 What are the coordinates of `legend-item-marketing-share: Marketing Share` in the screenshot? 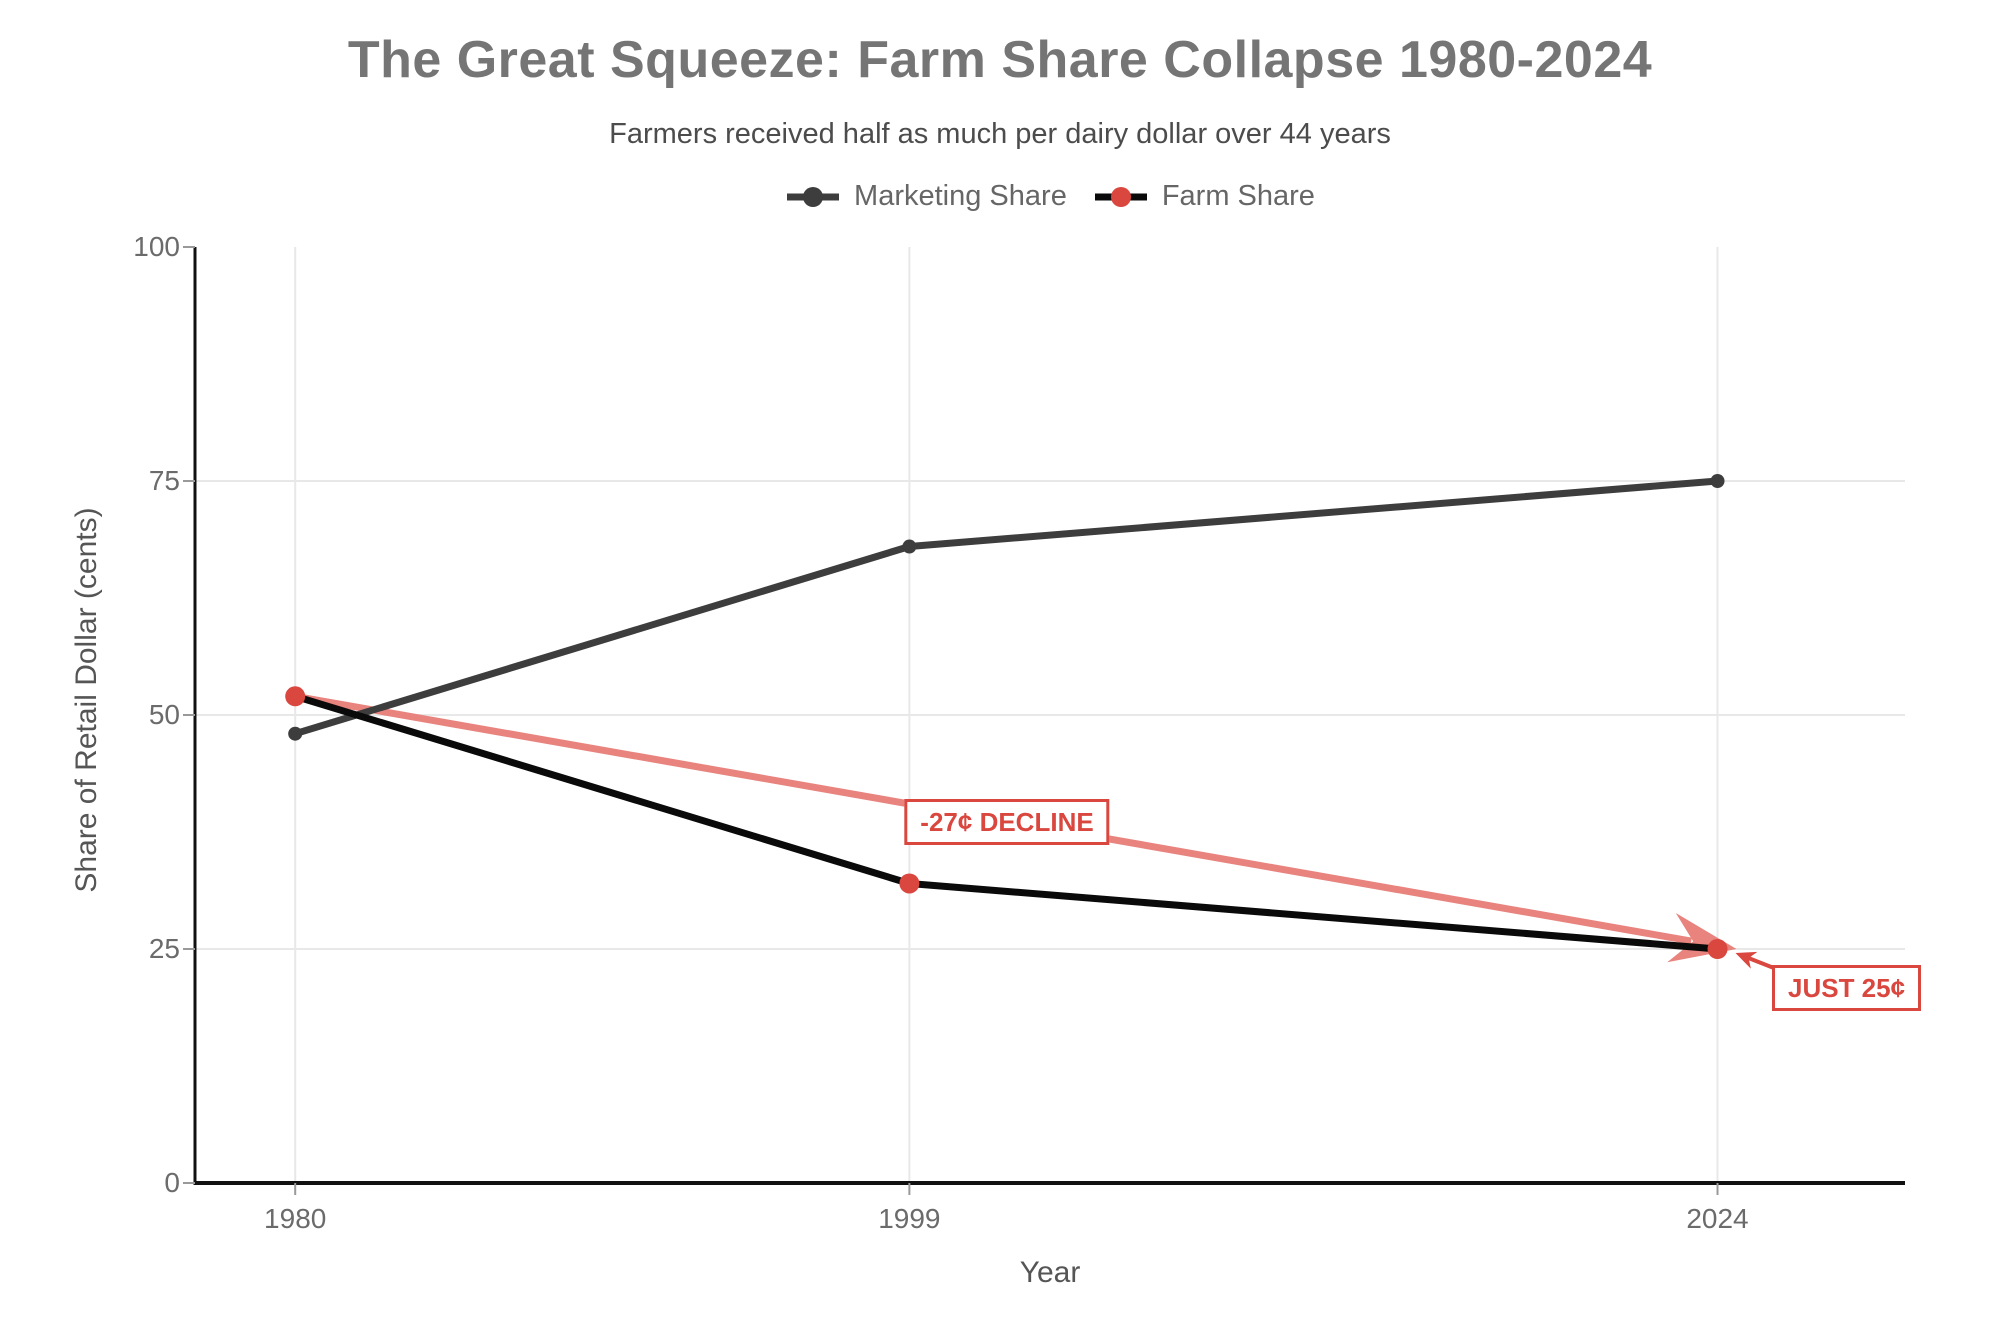 It's located at (926, 196).